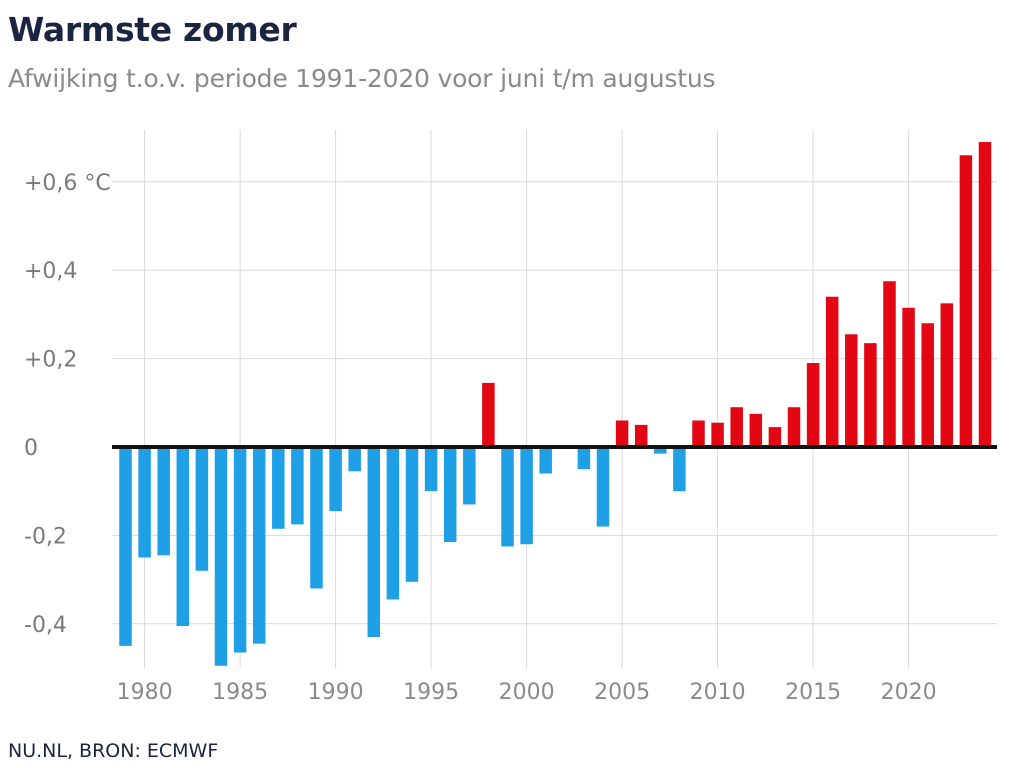 The image size is (1024, 768). What do you see at coordinates (297, 486) in the screenshot?
I see `bar-1988` at bounding box center [297, 486].